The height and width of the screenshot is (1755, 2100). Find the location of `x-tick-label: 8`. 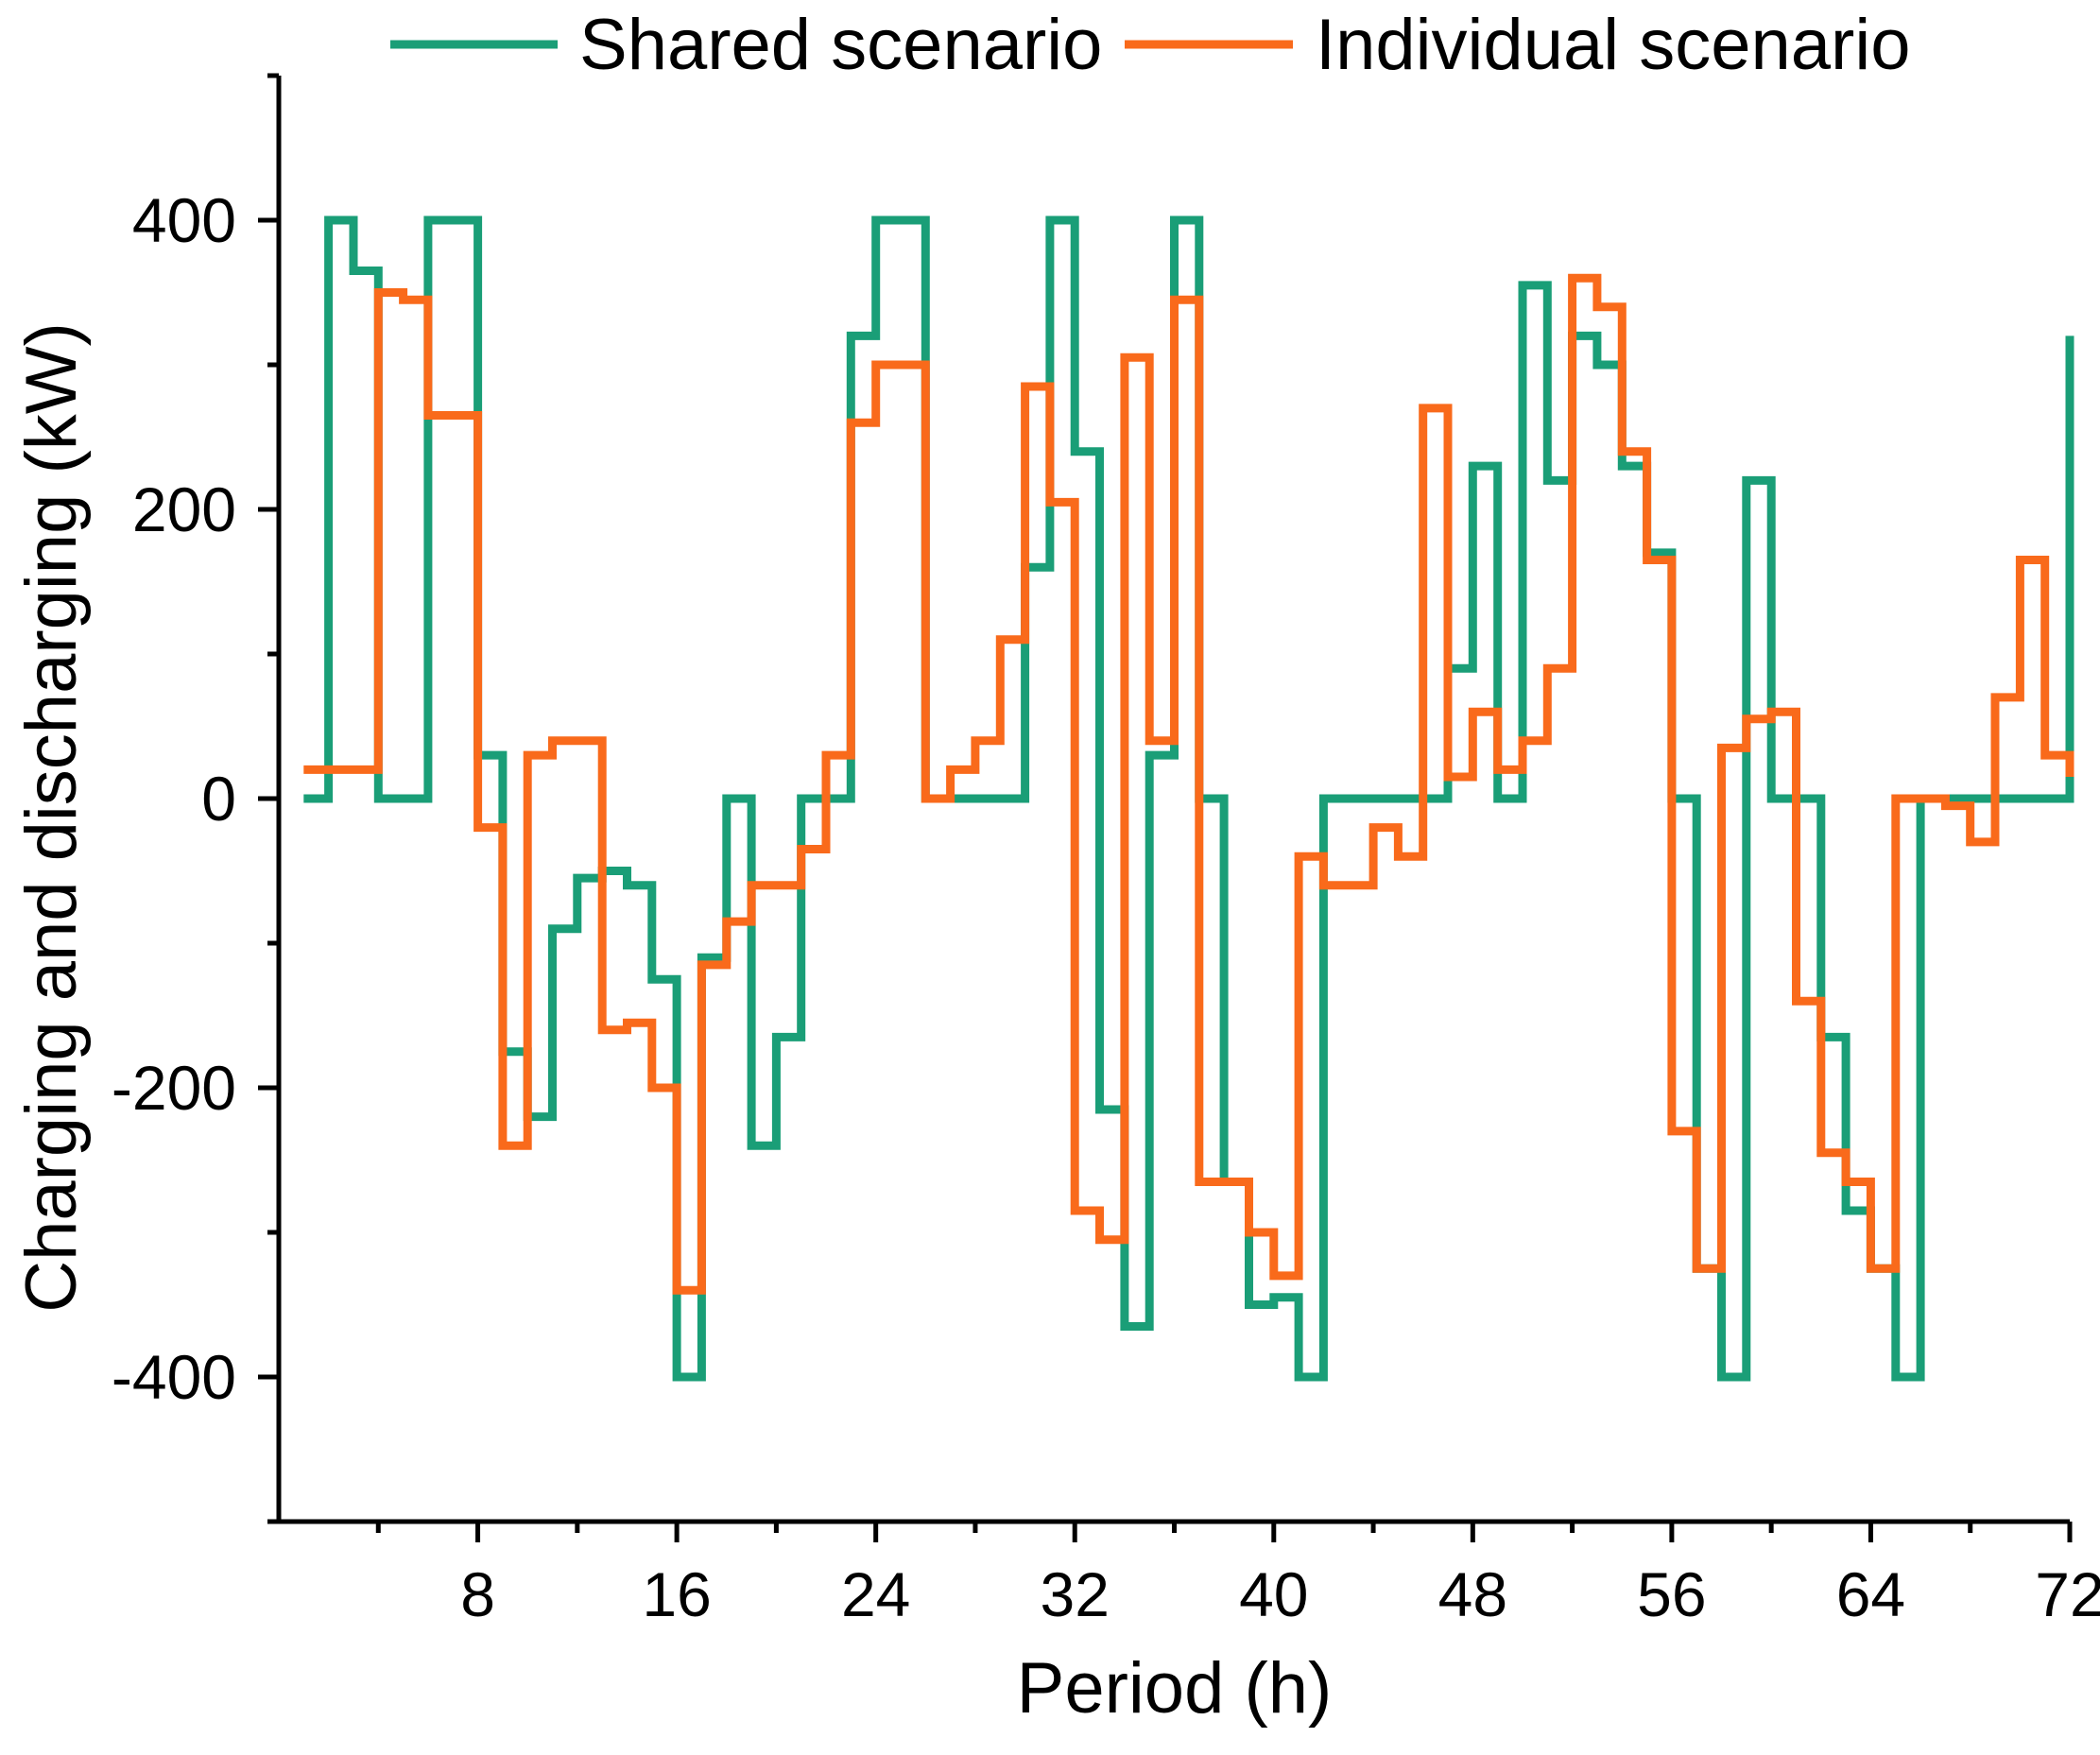

x-tick-label: 8 is located at coordinates (477, 1594).